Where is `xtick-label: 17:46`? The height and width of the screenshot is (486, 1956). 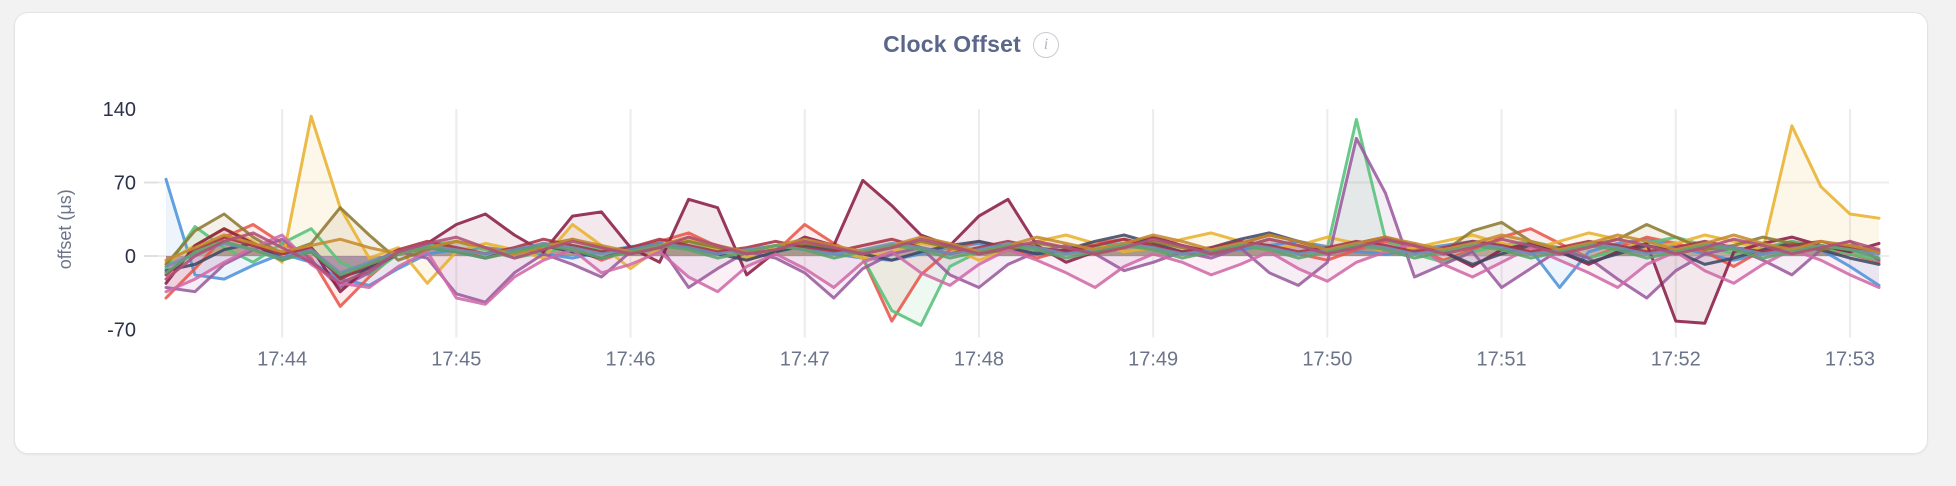 xtick-label: 17:46 is located at coordinates (631, 360).